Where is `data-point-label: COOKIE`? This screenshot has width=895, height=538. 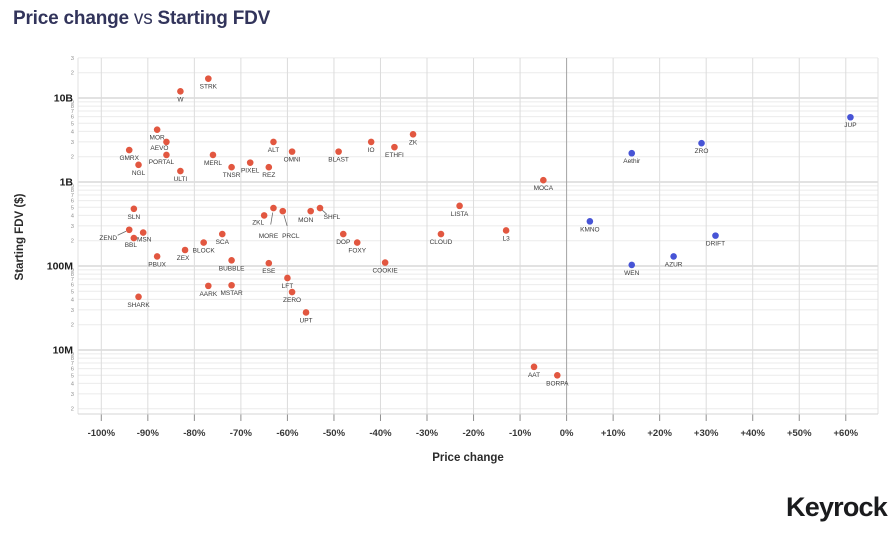 data-point-label: COOKIE is located at coordinates (385, 271).